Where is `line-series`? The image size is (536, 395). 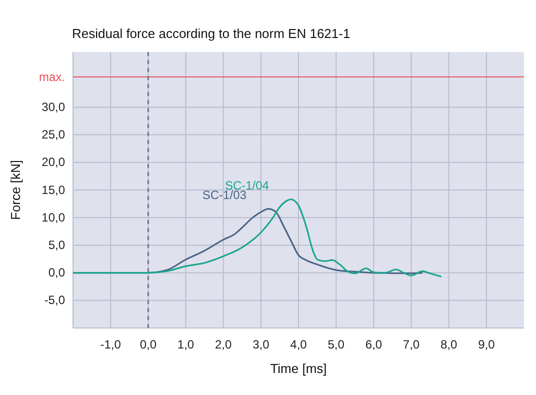
line-series is located at coordinates (257, 238).